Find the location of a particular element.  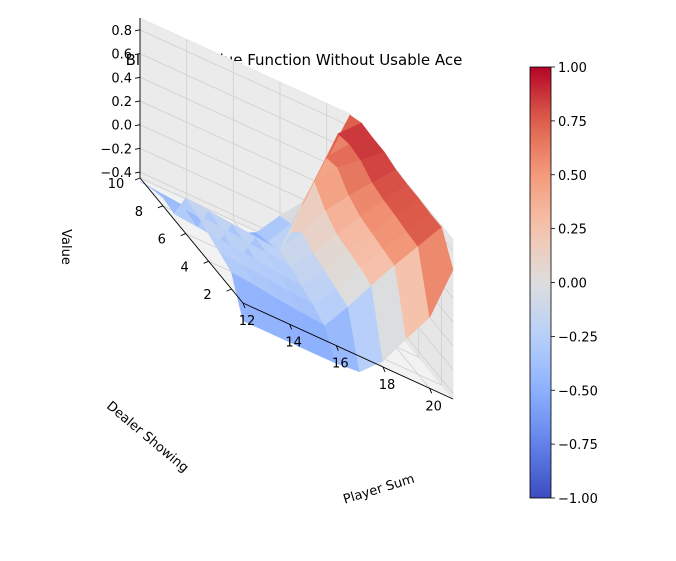

colorbar-tick-label: −0.50 is located at coordinates (578, 391).